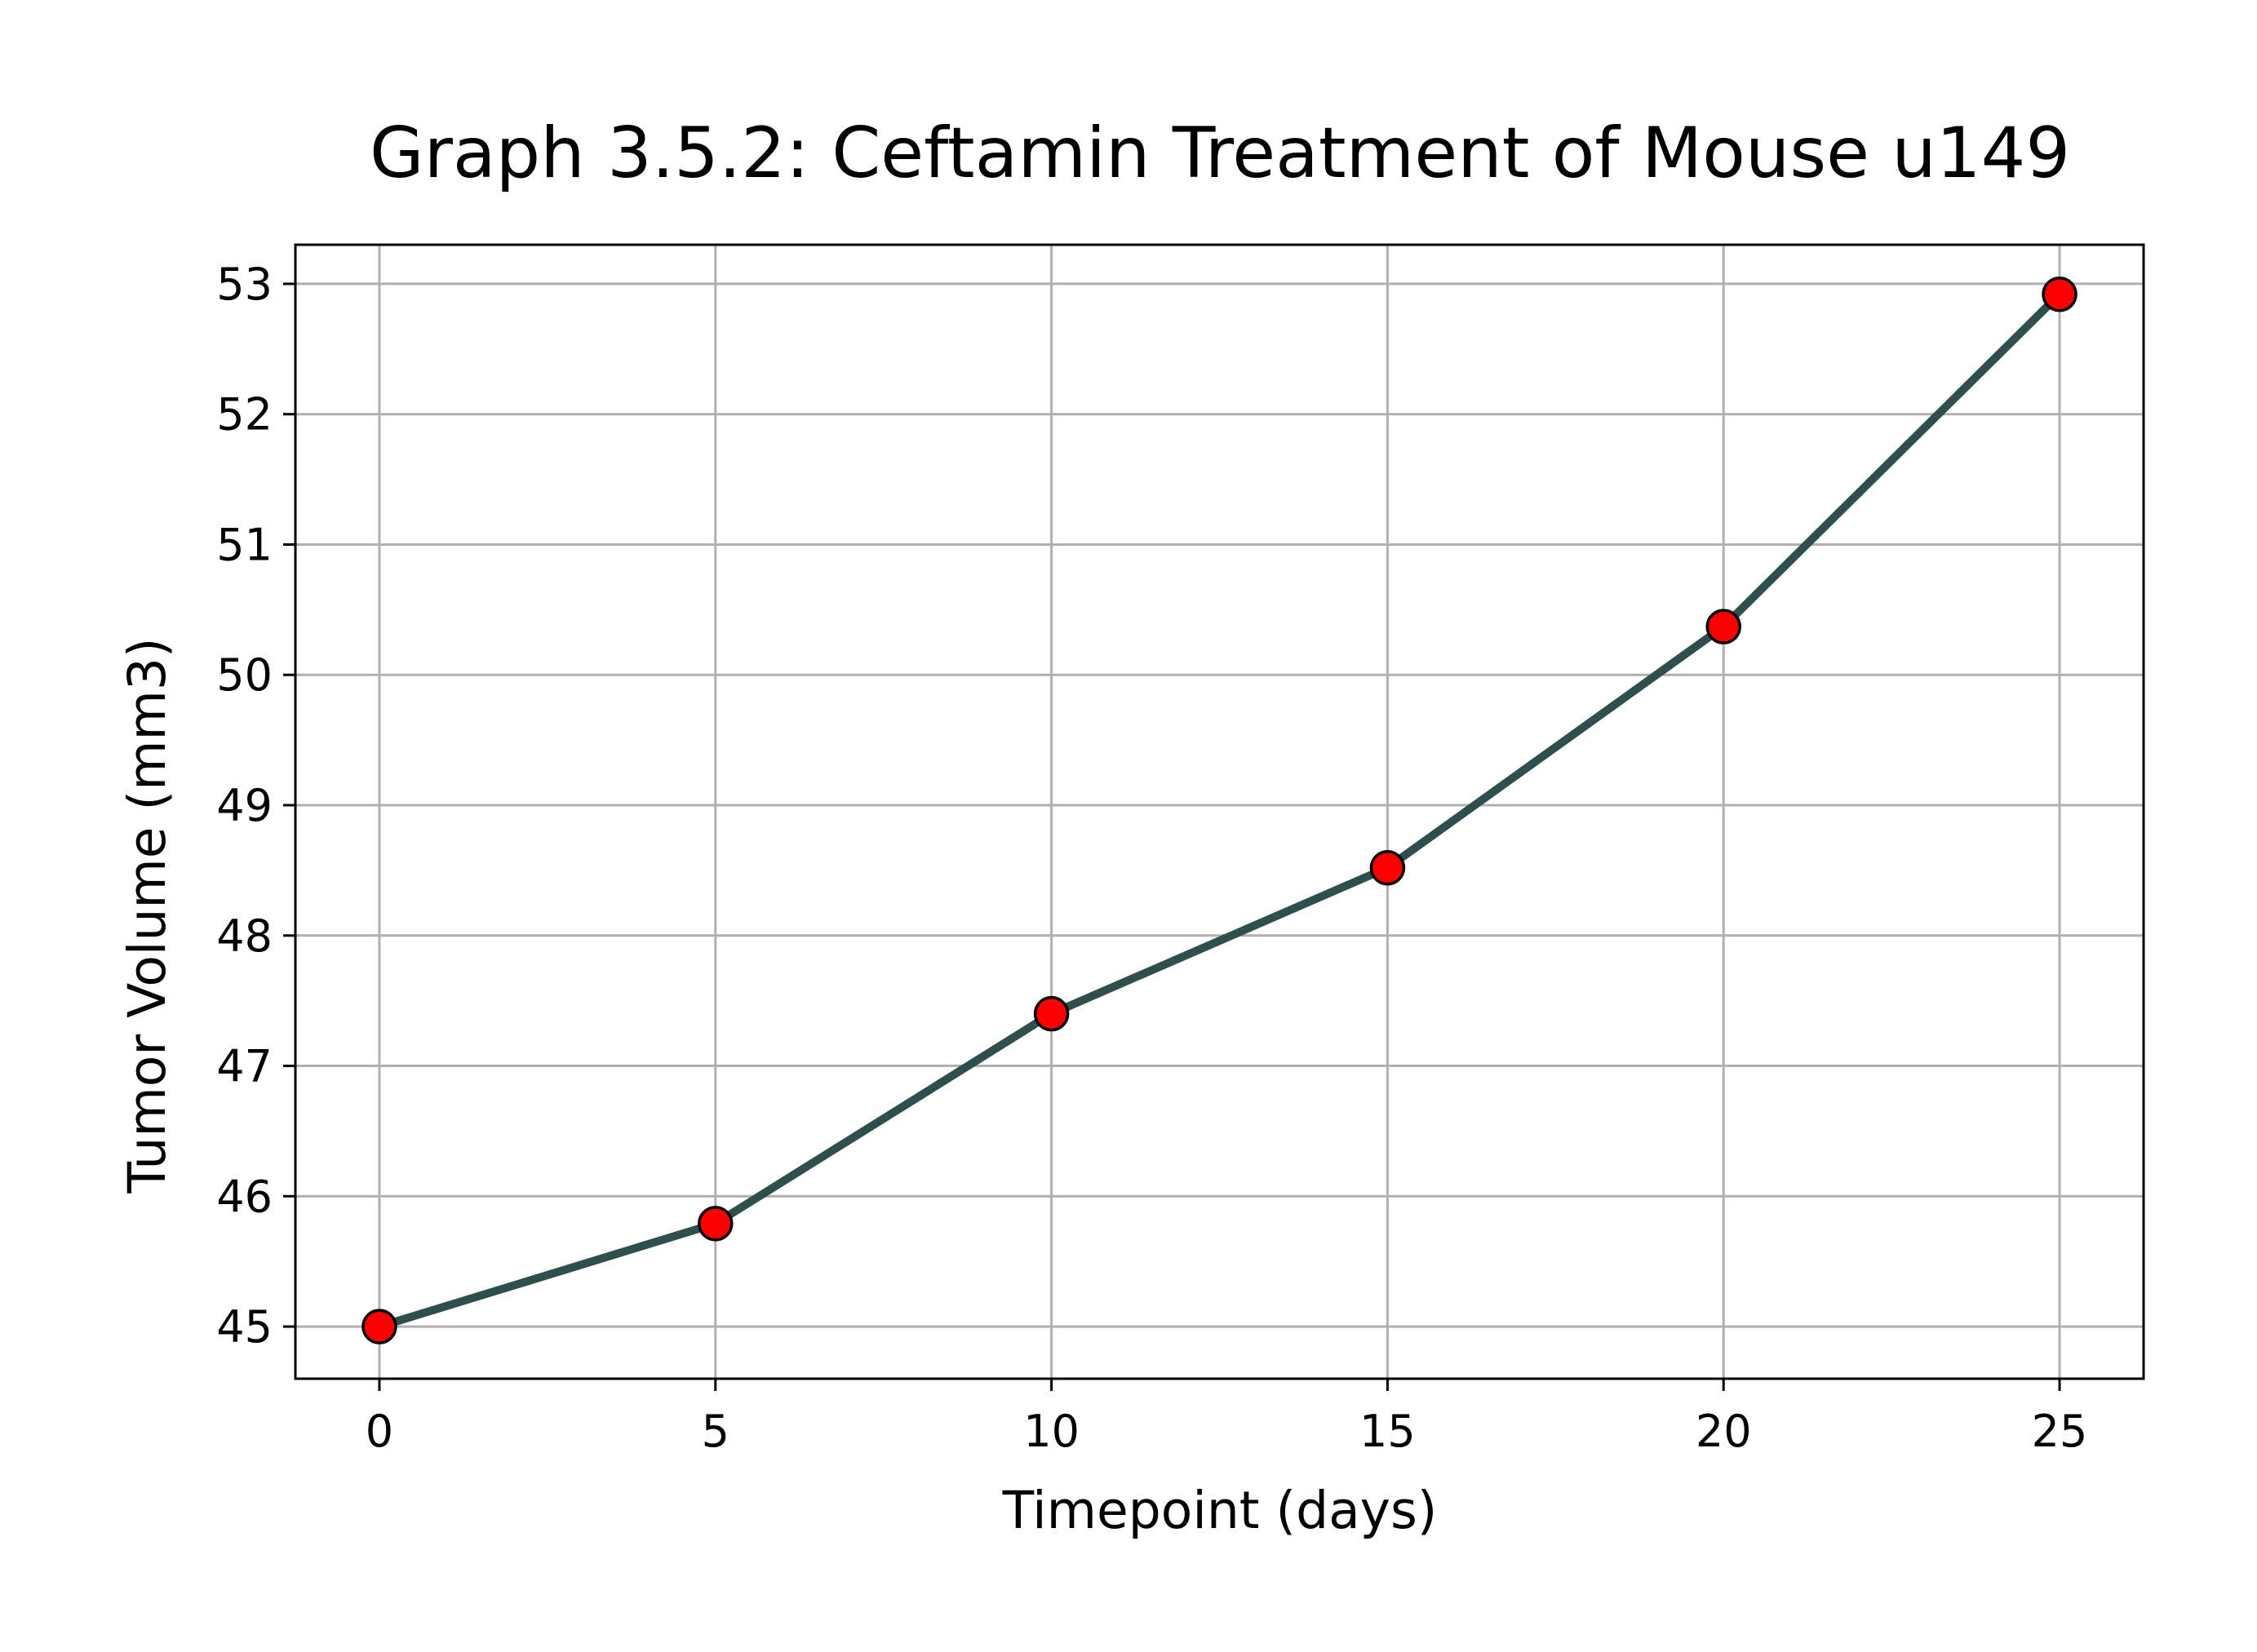 The height and width of the screenshot is (1652, 2257). I want to click on y-axis-ticks: 45 46 47 48 49 50 51 52 53, so click(256, 806).